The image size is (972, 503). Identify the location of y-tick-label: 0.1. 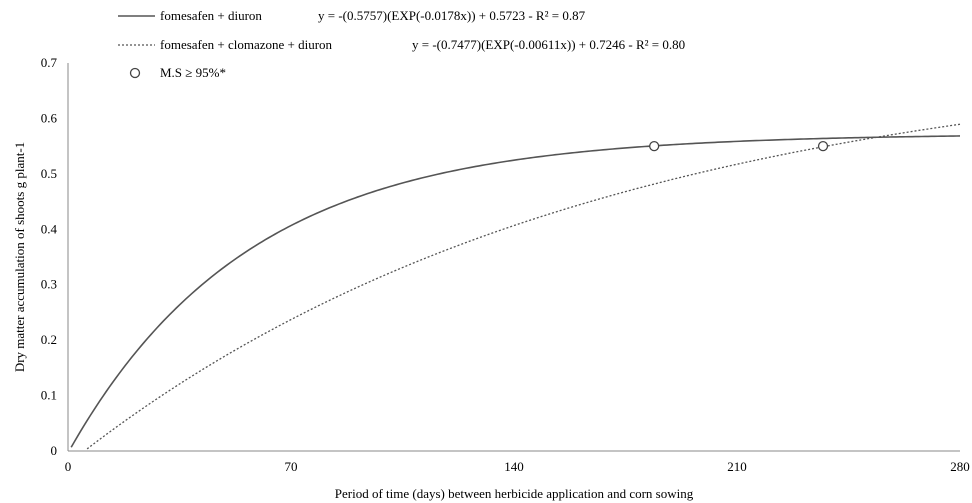
(49, 395).